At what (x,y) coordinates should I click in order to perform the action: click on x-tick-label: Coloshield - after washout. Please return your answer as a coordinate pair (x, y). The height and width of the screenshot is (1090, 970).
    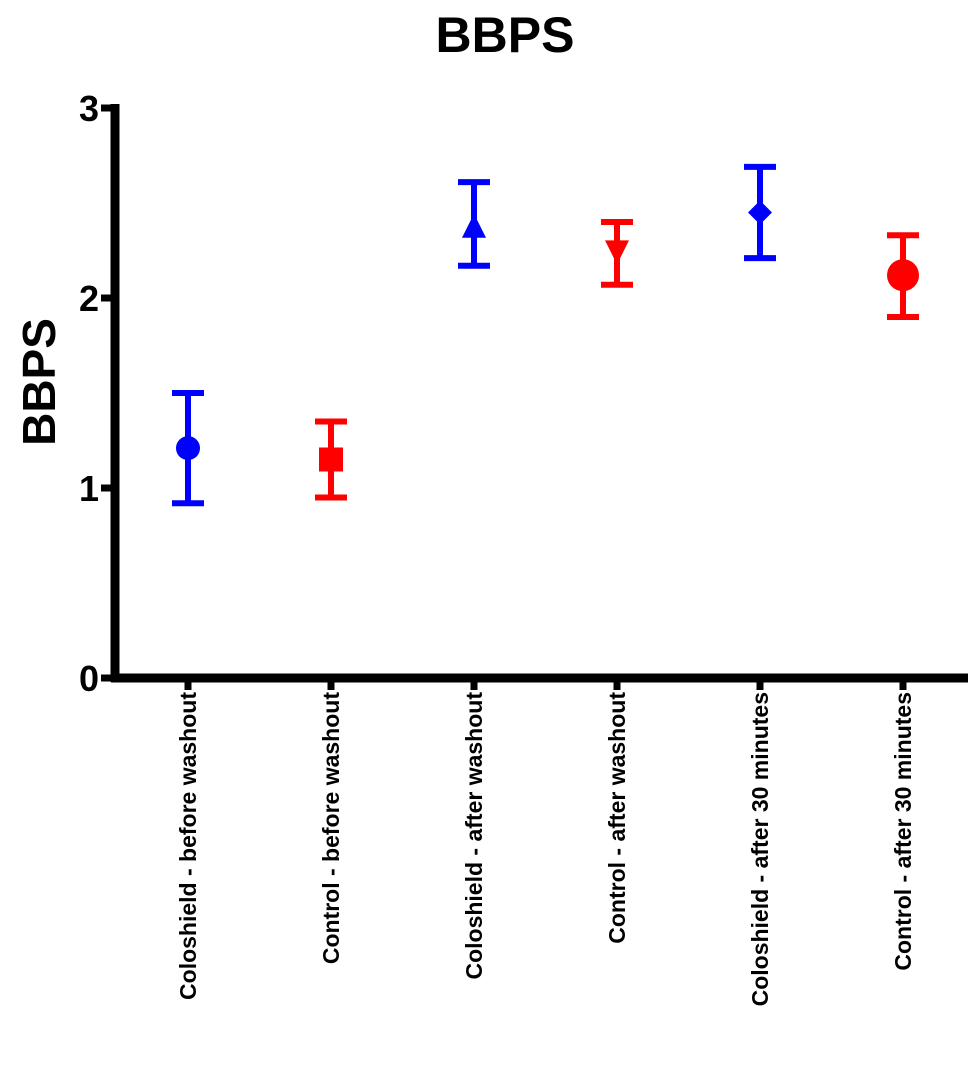
    Looking at the image, I should click on (474, 836).